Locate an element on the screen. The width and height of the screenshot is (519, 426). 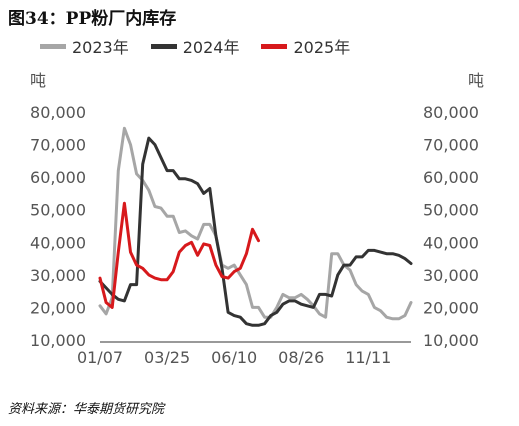
y-tick-label-left: 10,000 is located at coordinates (58, 340).